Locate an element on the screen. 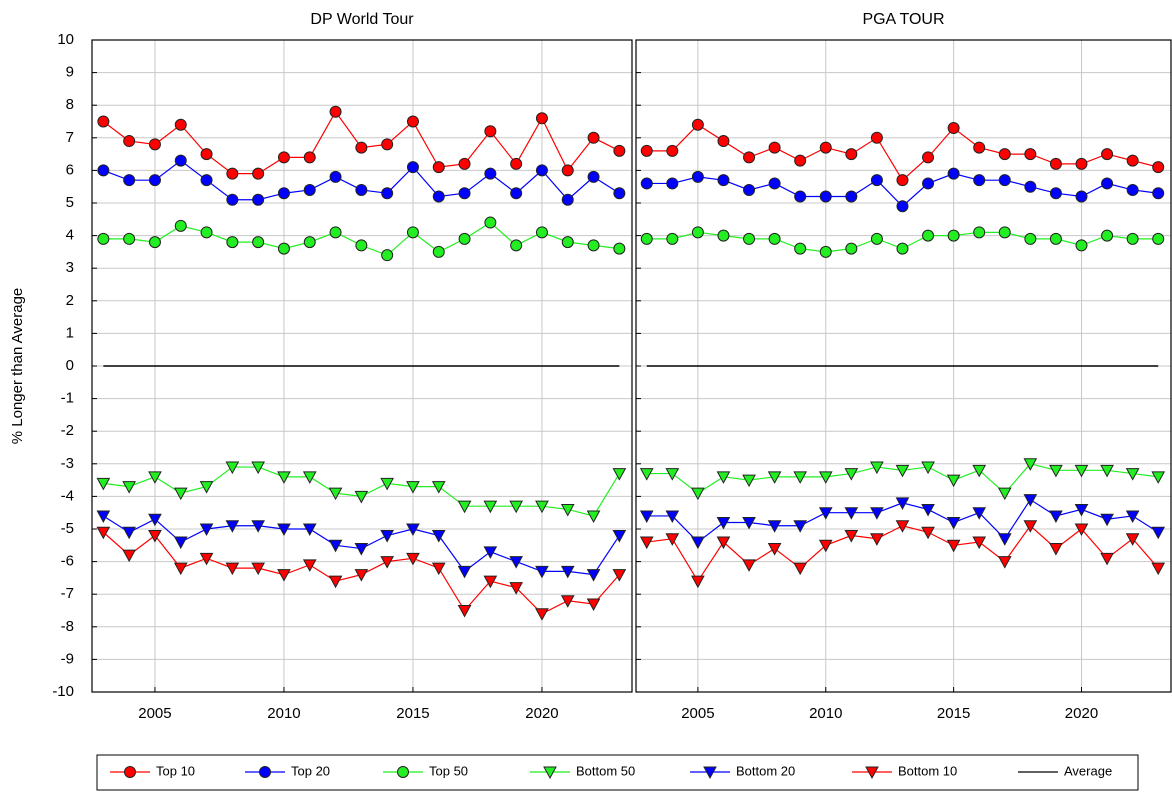 Image resolution: width=1172 pixels, height=792 pixels. y-tick-label: 6 is located at coordinates (70, 169).